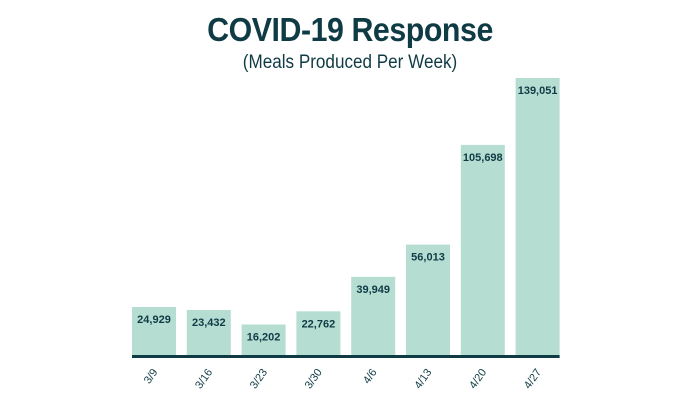  I want to click on data-label: 23,432, so click(209, 323).